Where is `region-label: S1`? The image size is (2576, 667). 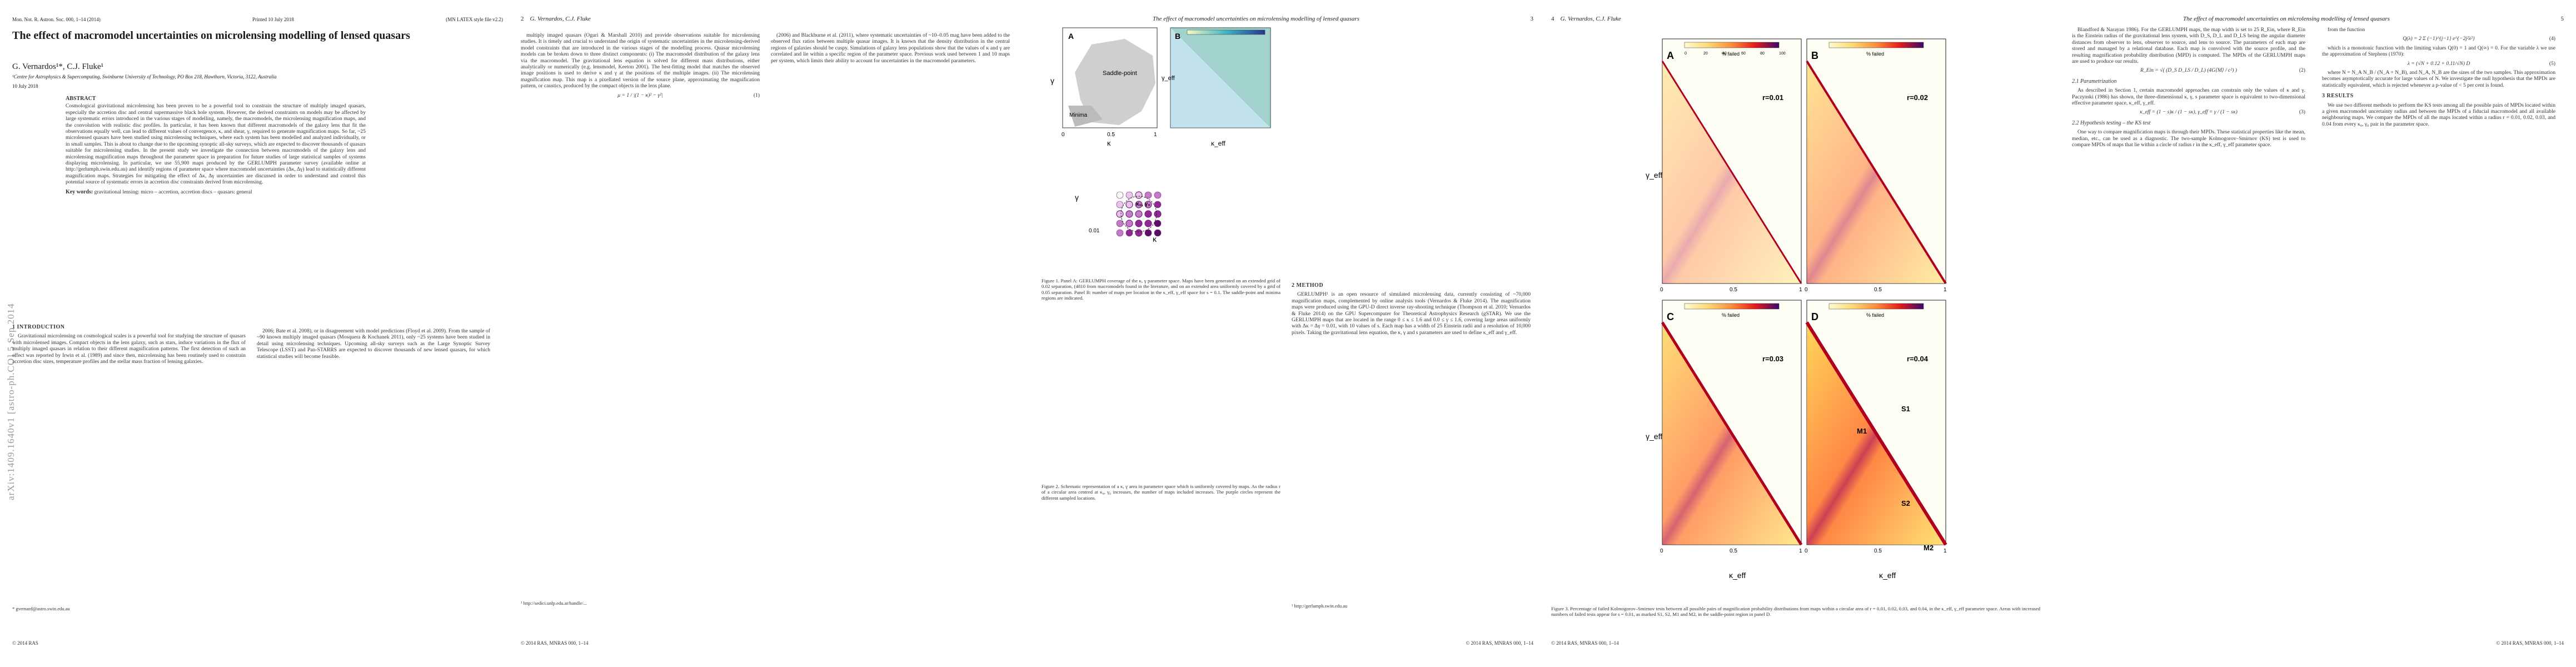 region-label: S1 is located at coordinates (1905, 409).